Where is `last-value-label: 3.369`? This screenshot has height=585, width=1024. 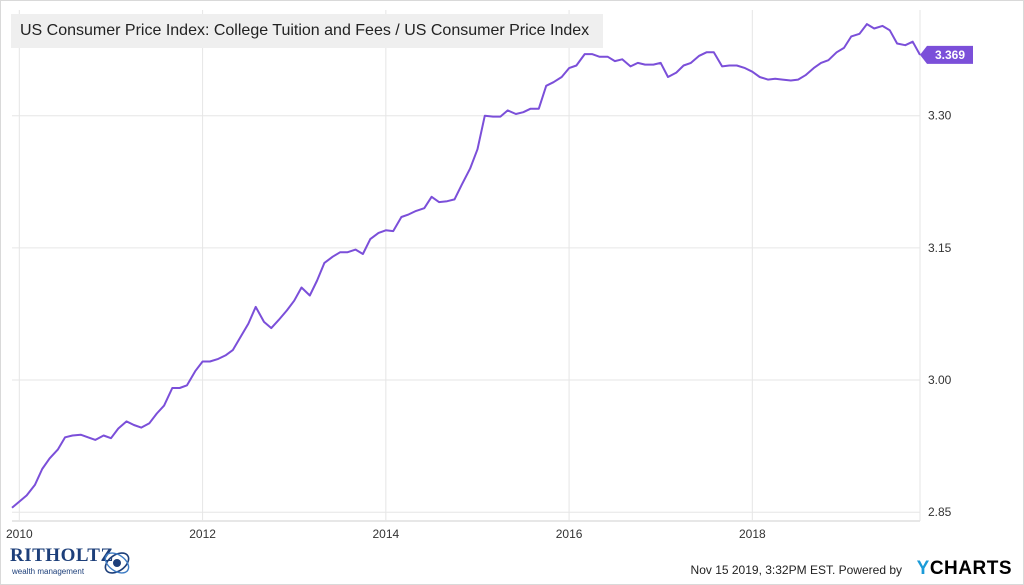
last-value-label: 3.369 is located at coordinates (950, 55).